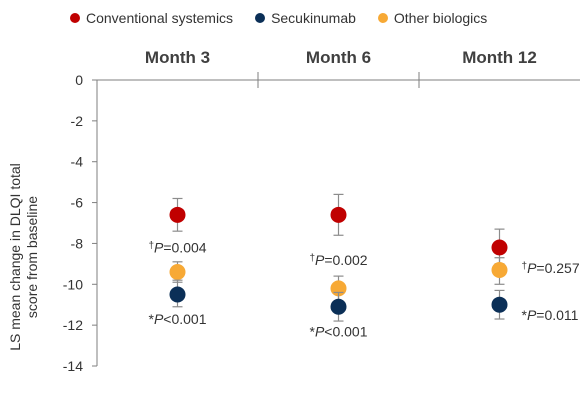 The width and height of the screenshot is (587, 407). I want to click on category-label: Month 12, so click(499, 57).